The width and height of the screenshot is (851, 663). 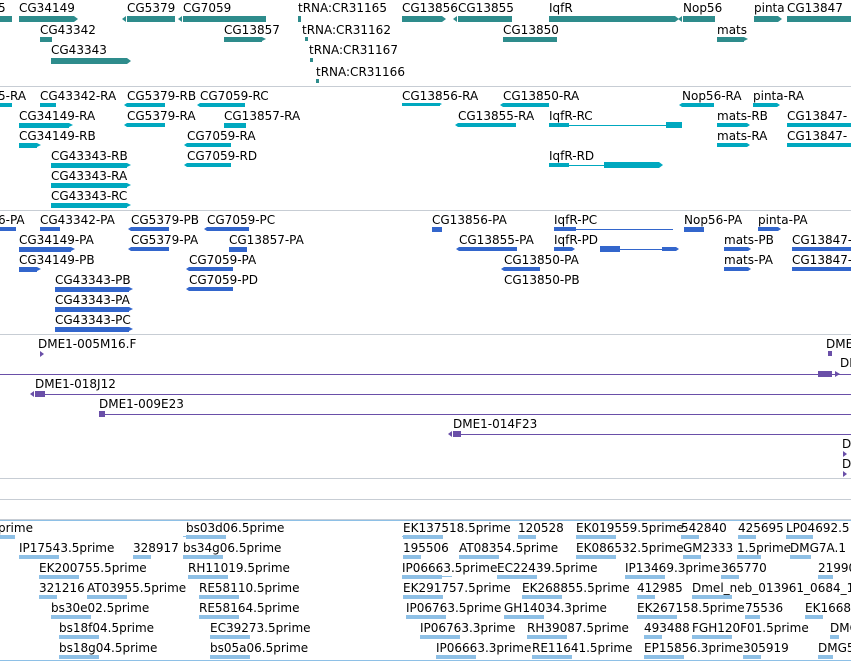 What do you see at coordinates (440, 96) in the screenshot?
I see `transcript-cg13856-ra: CG13856-RA` at bounding box center [440, 96].